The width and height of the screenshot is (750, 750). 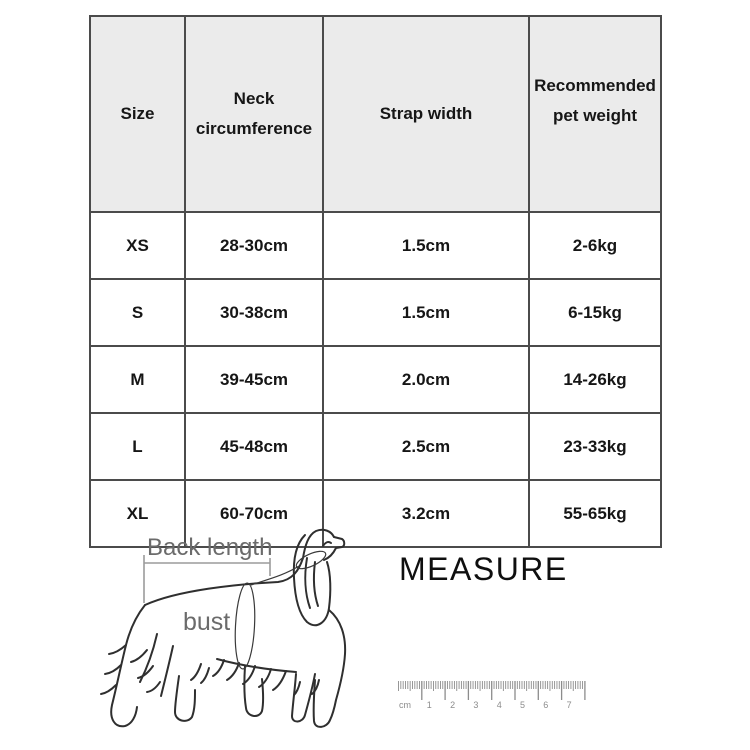 I want to click on header-pet-weight: Recommended pet weight, so click(x=595, y=114).